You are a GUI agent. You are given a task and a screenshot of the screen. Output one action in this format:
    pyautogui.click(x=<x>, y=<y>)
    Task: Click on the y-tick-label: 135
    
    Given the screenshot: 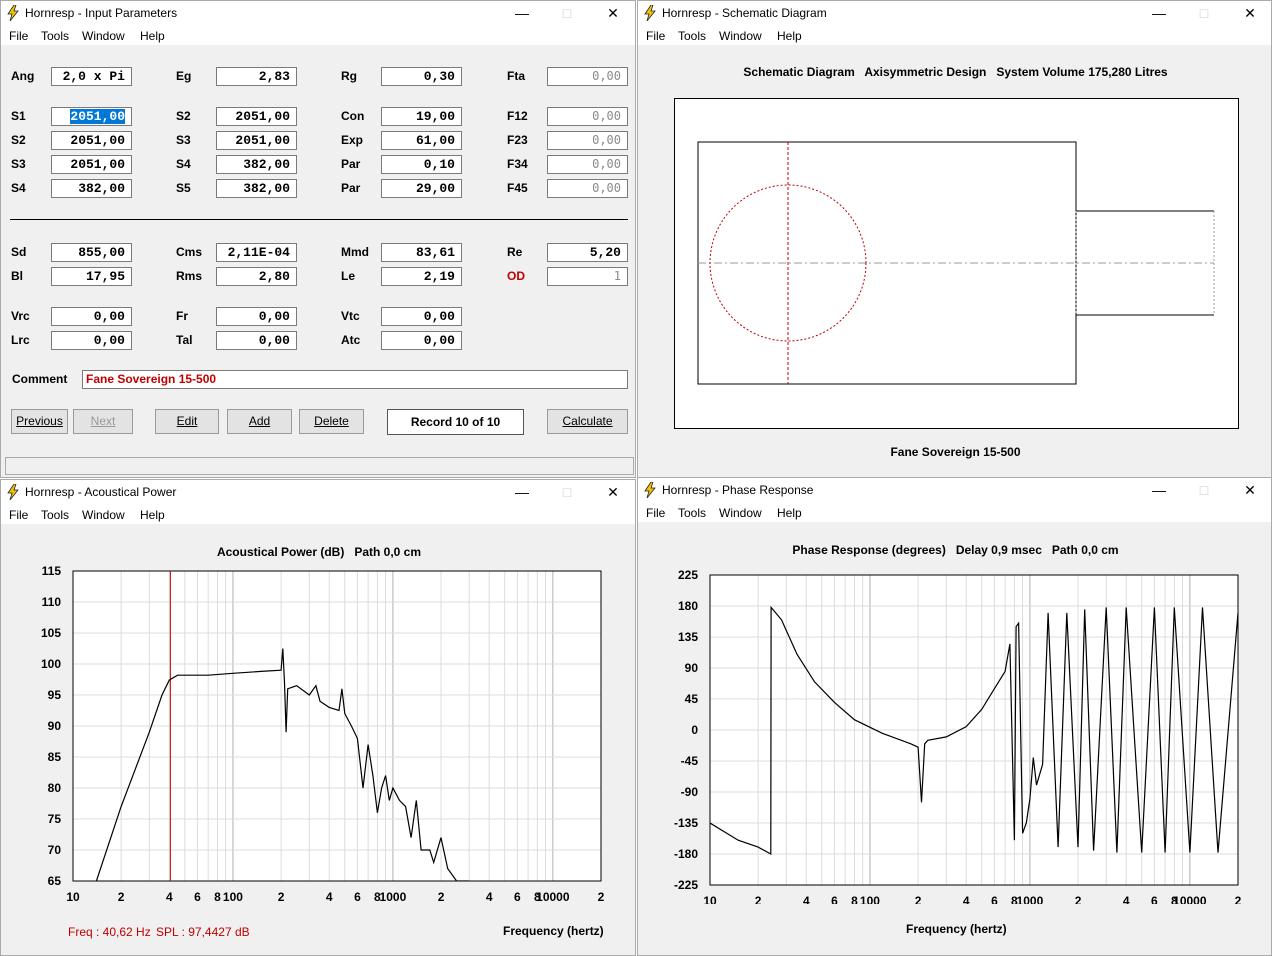 What is the action you would take?
    pyautogui.click(x=688, y=637)
    